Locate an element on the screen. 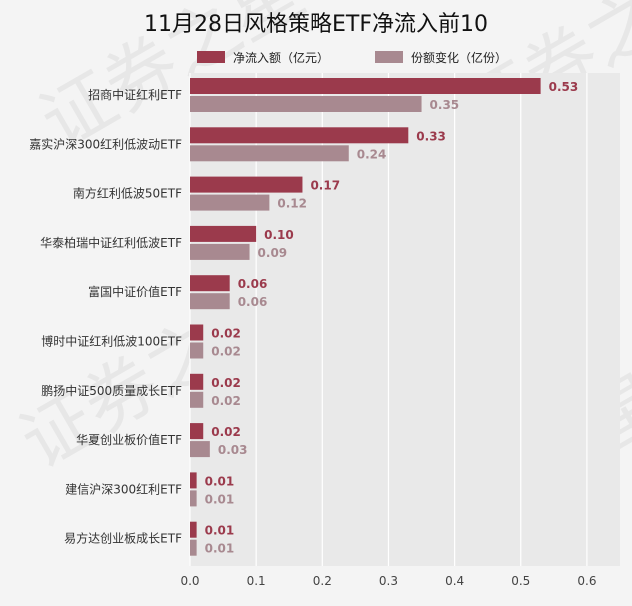 The height and width of the screenshot is (606, 632). category-label: 博时中证红利低波100ETF is located at coordinates (111, 341).